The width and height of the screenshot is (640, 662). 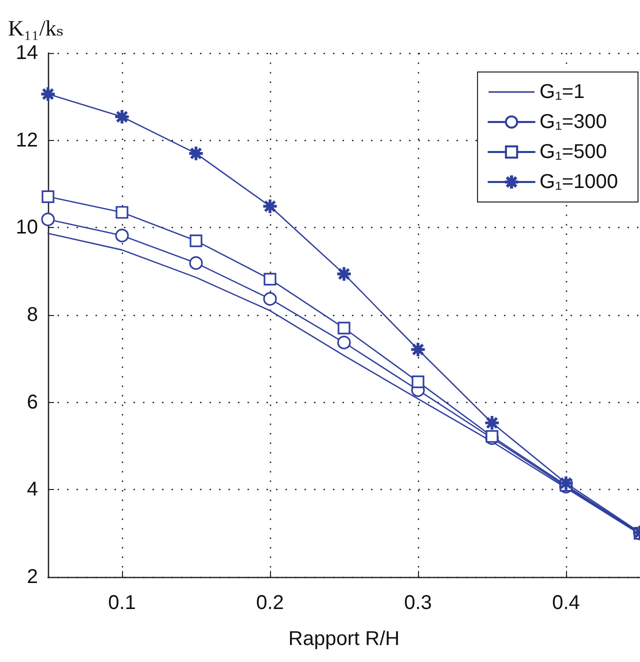 What do you see at coordinates (32, 402) in the screenshot?
I see `y-tick-label: 6` at bounding box center [32, 402].